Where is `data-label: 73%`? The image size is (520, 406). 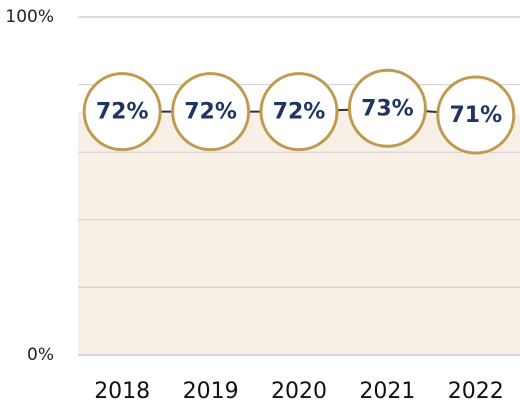
data-label: 73% is located at coordinates (387, 108).